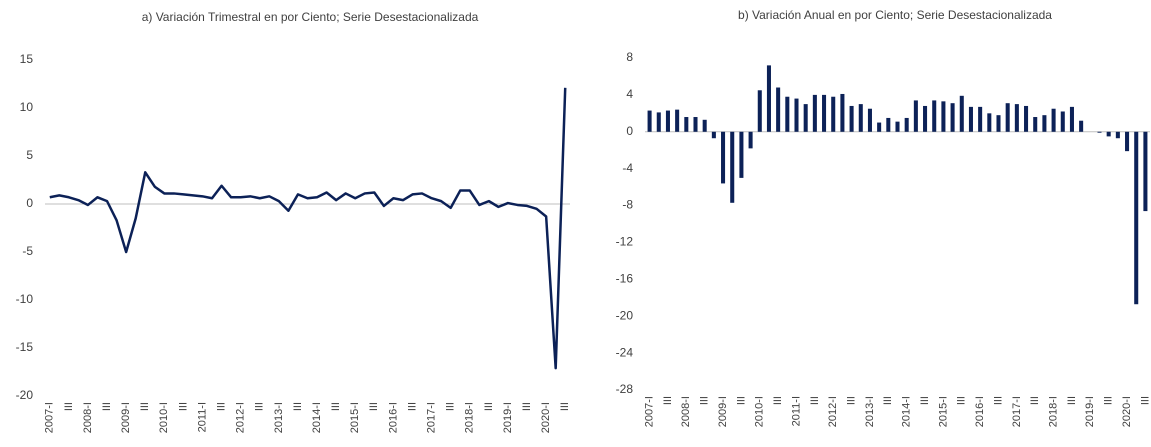 This screenshot has width=1151, height=447. I want to click on y-tick-label: -16, so click(625, 279).